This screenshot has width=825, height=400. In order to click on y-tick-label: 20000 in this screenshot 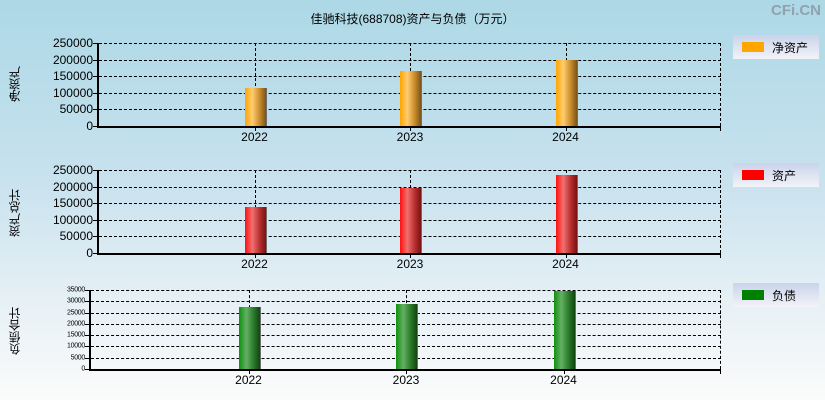, I will do `click(76, 324)`.